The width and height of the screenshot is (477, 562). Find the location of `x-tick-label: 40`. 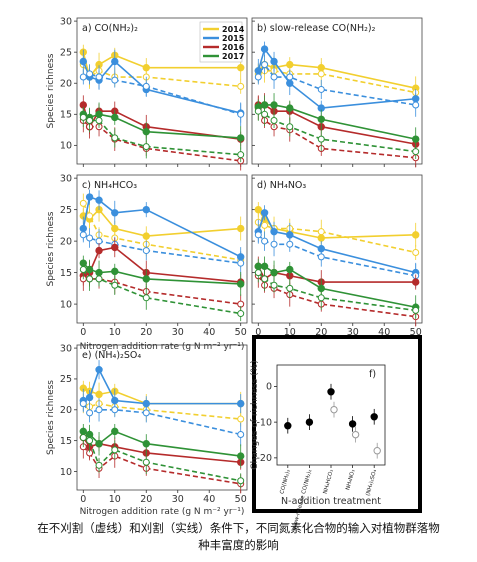

x-tick-label: 40 is located at coordinates (209, 332).